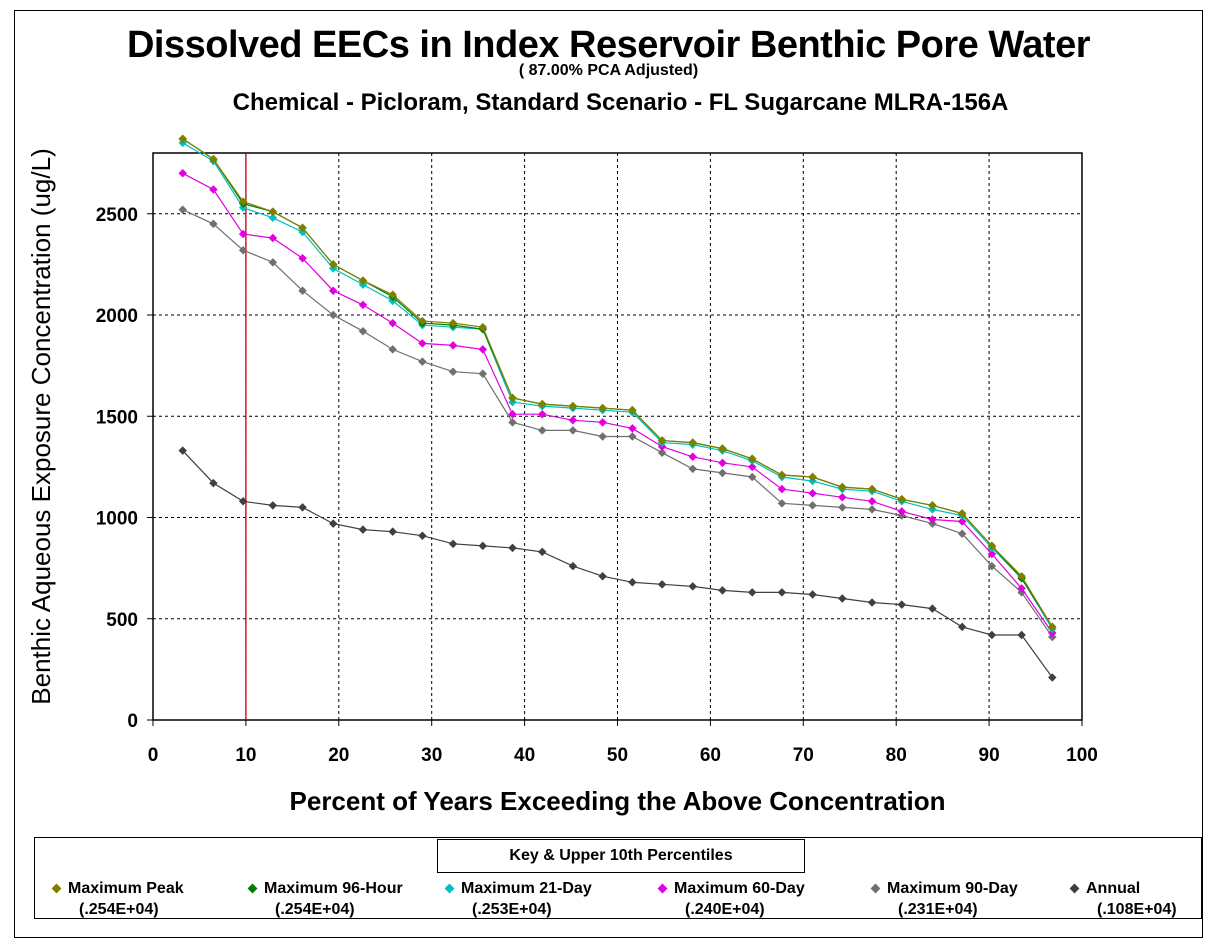 The image size is (1217, 952). What do you see at coordinates (952, 888) in the screenshot?
I see `legend-item-name: Maximum 90-Day` at bounding box center [952, 888].